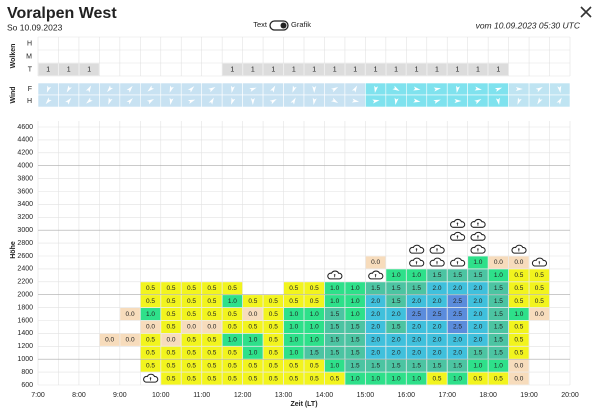 The height and width of the screenshot is (411, 600). I want to click on y-tick-label: 3200, so click(25, 217).